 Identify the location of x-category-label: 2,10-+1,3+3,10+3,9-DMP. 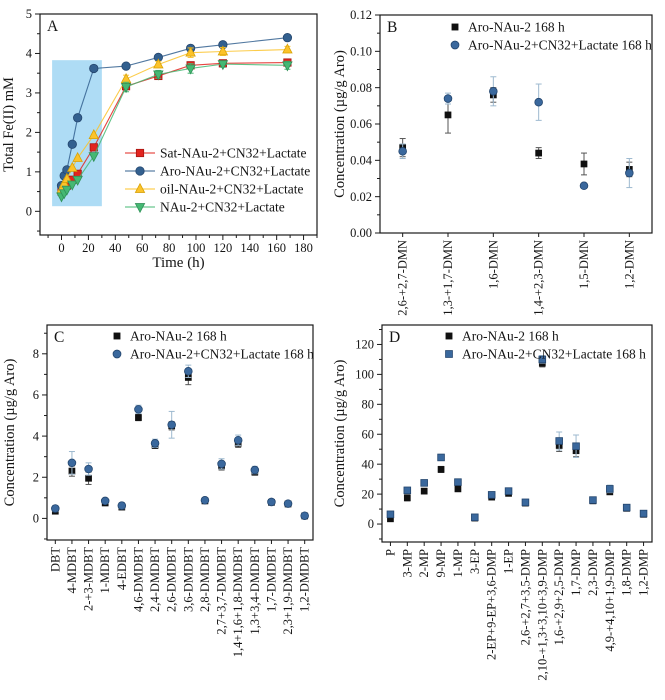
(542, 615).